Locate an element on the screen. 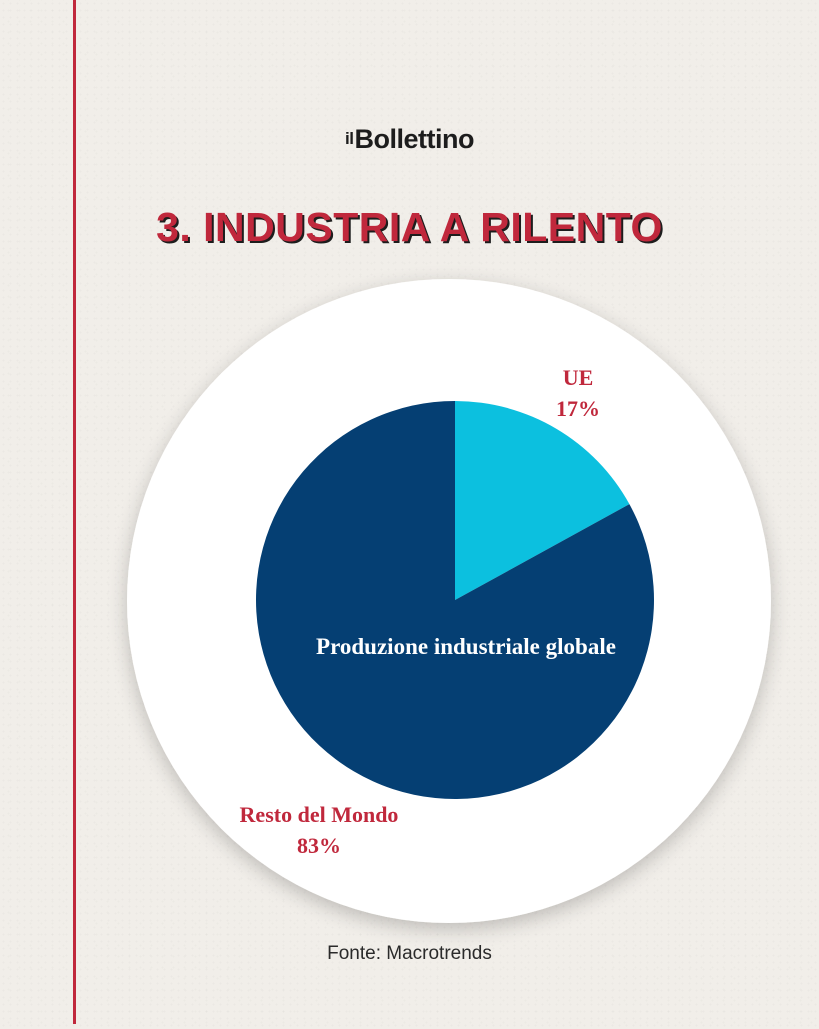  slice-label-rest: Resto del Mondo is located at coordinates (319, 814).